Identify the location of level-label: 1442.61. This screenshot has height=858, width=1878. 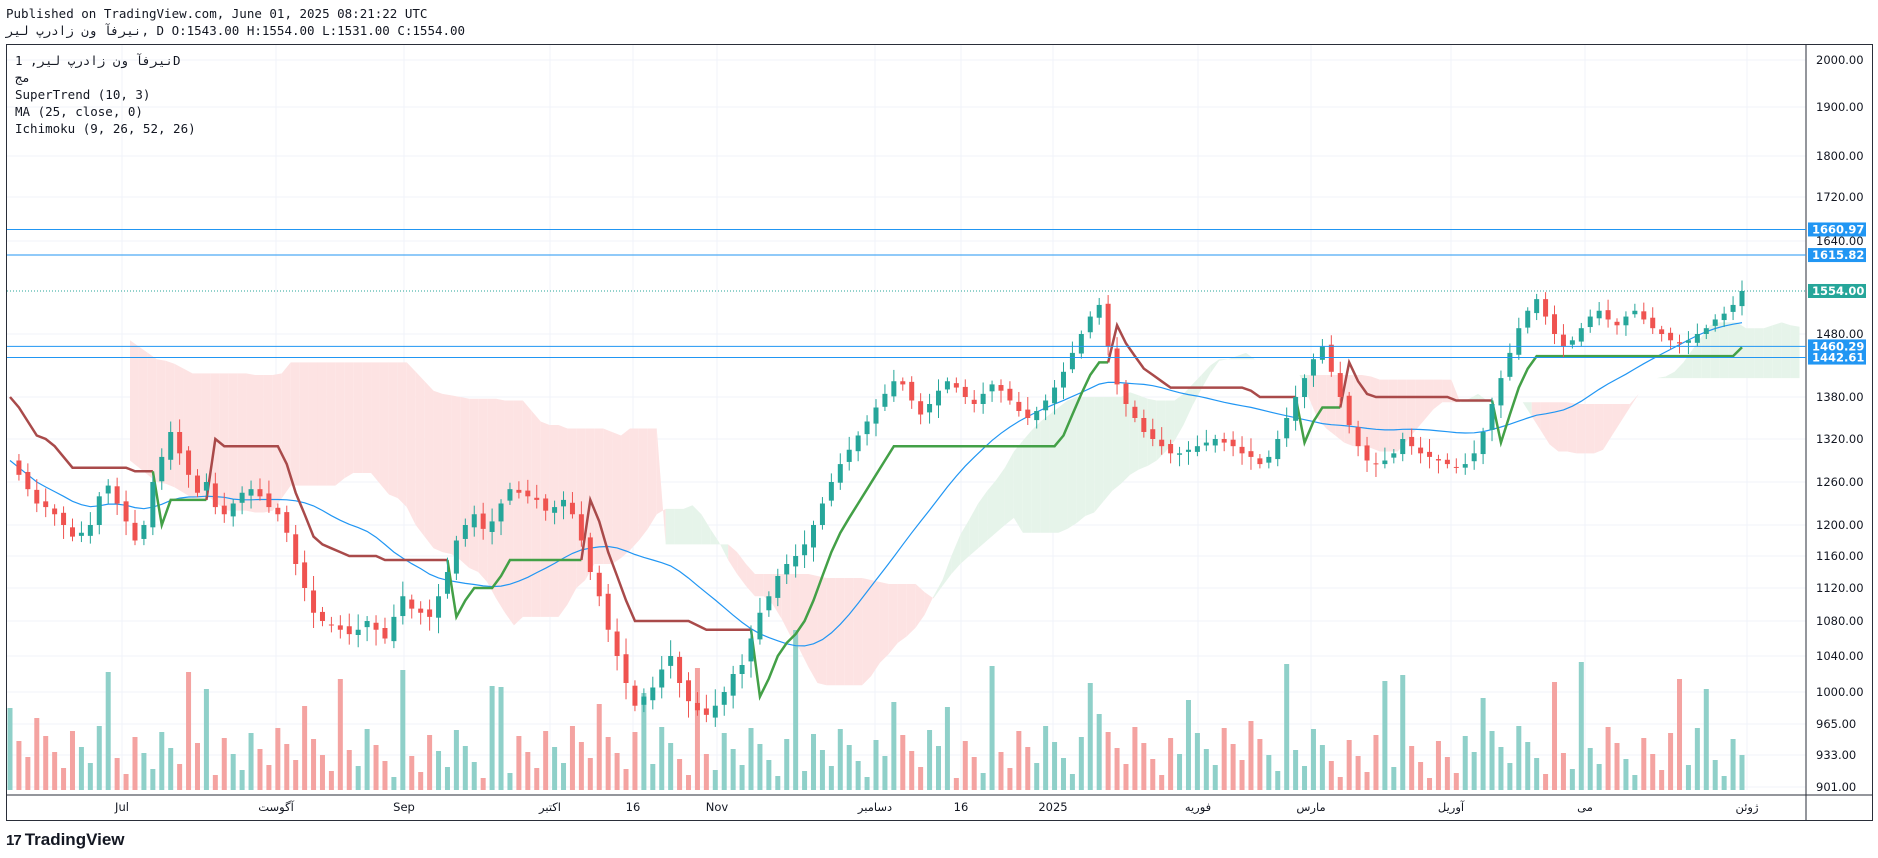
(1838, 358).